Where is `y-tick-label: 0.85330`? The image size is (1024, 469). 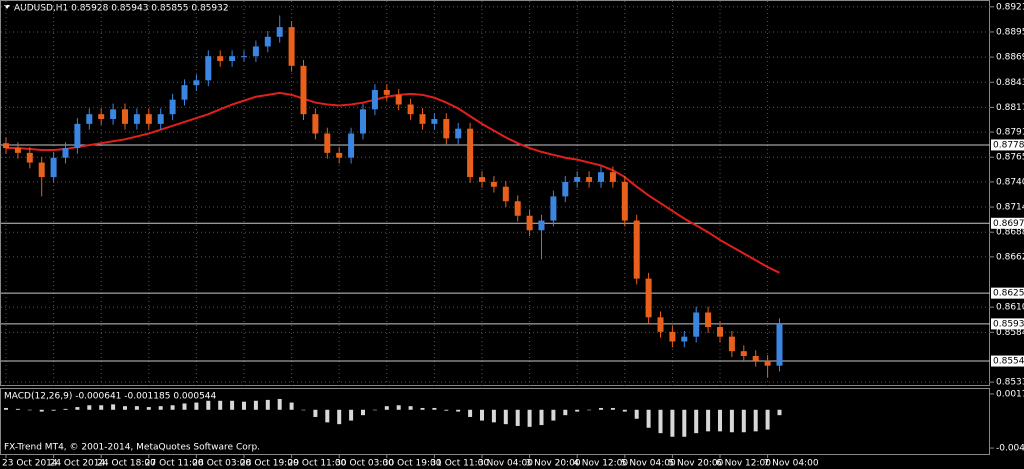
y-tick-label: 0.85330 is located at coordinates (1010, 383).